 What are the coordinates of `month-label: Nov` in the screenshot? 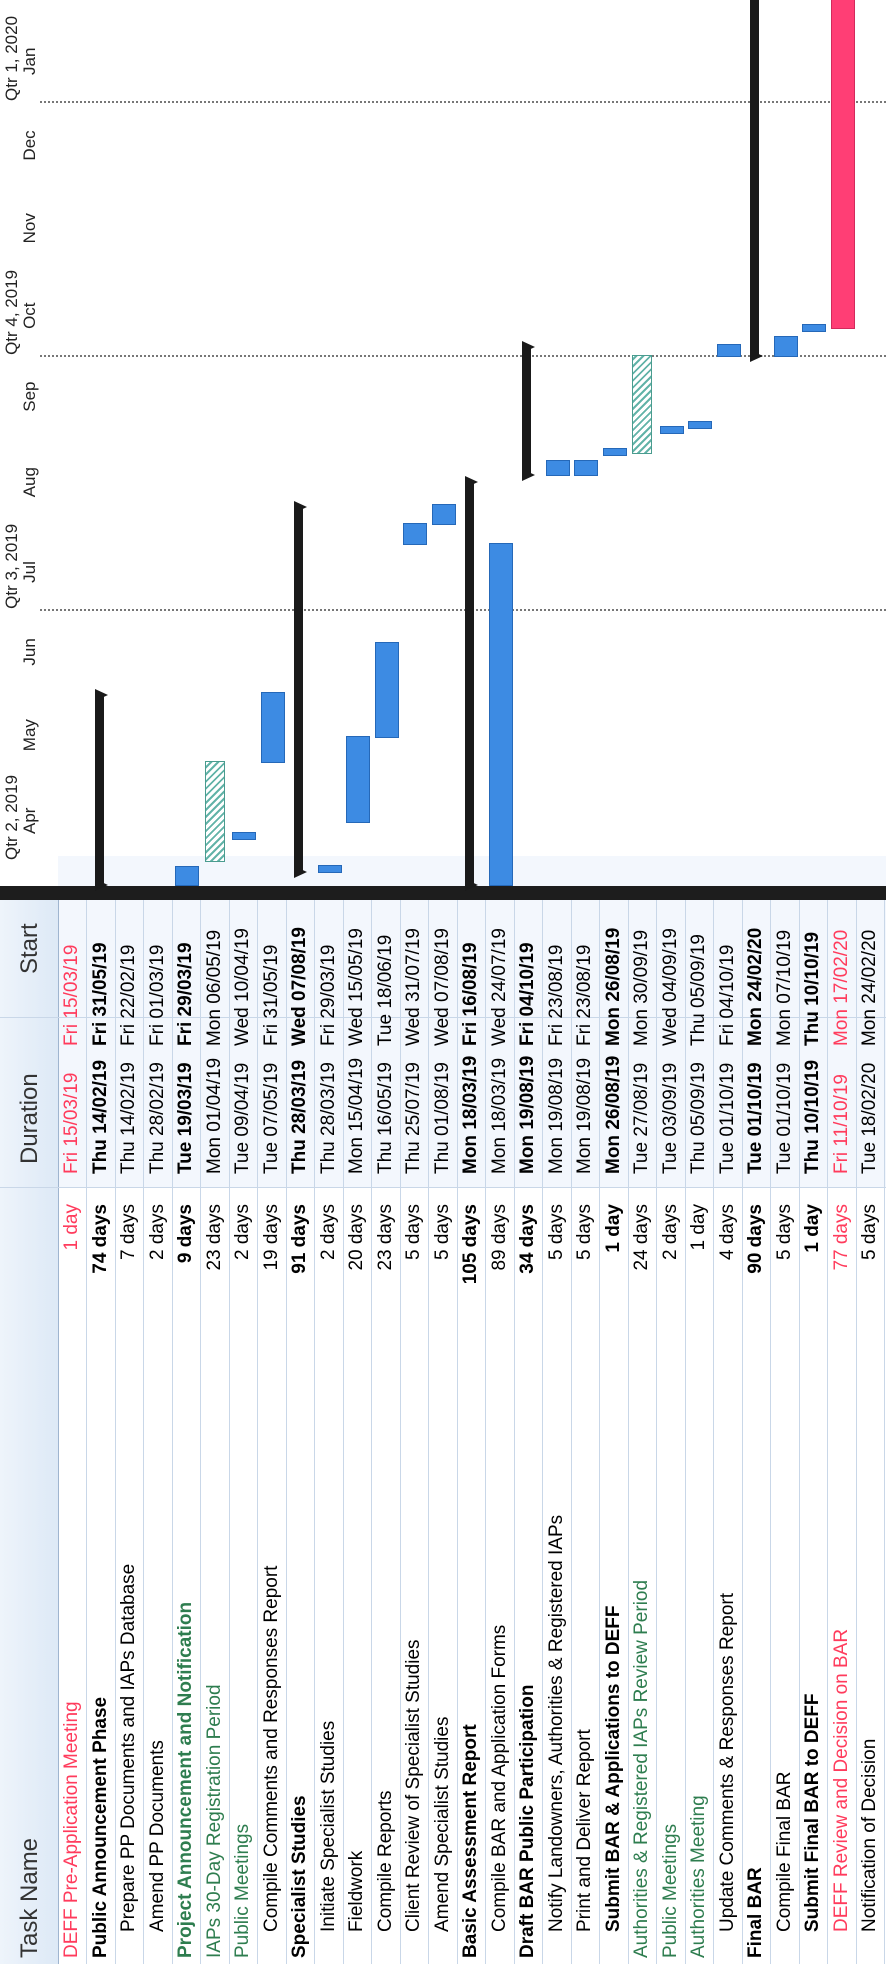 It's located at (29, 228).